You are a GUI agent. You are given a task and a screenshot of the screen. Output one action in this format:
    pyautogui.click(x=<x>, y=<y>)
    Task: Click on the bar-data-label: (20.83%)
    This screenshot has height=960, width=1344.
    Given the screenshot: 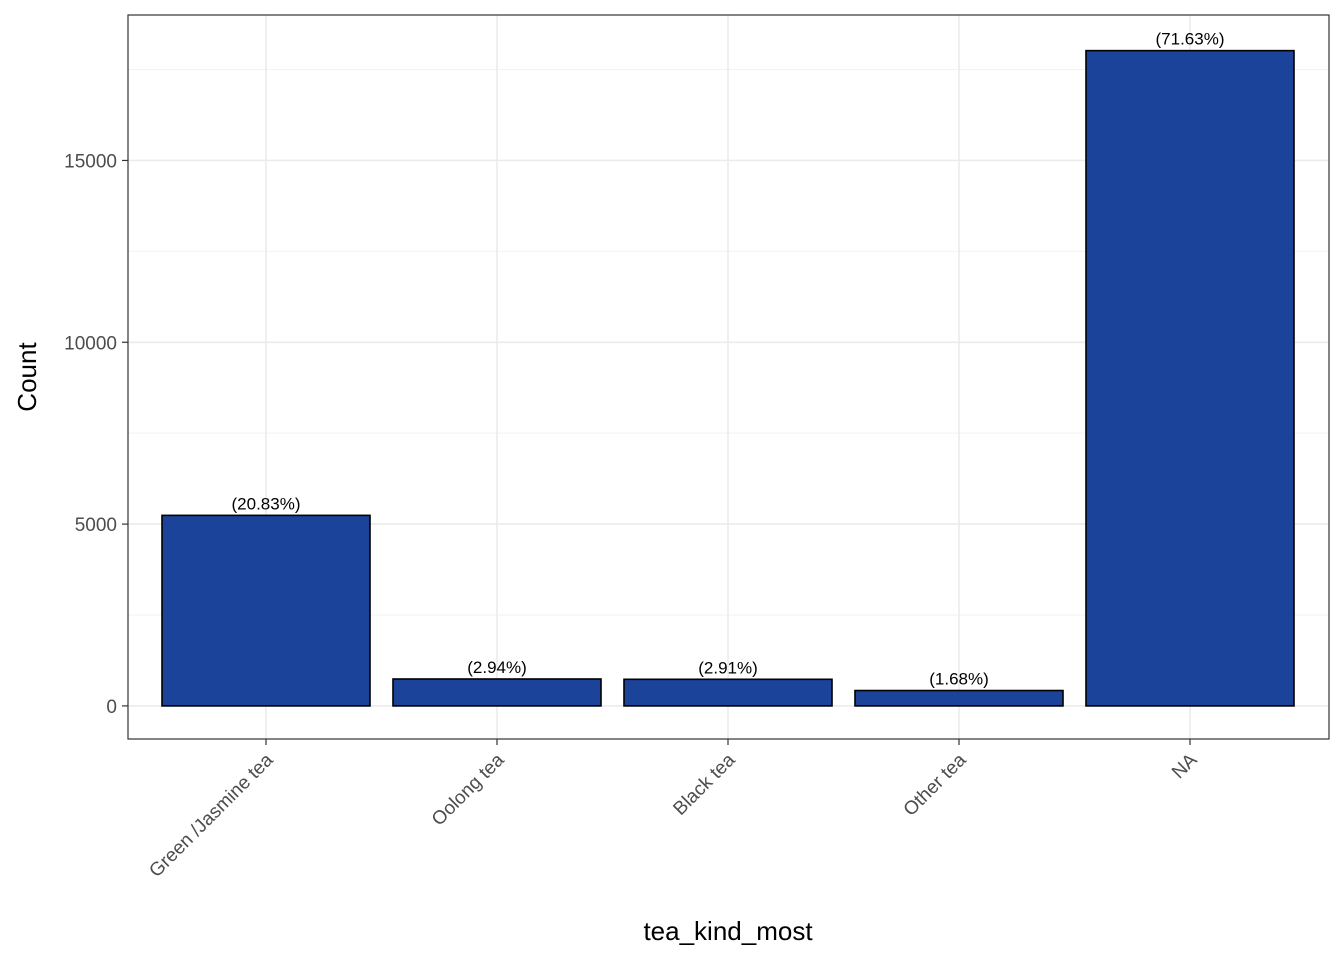 What is the action you would take?
    pyautogui.click(x=266, y=503)
    